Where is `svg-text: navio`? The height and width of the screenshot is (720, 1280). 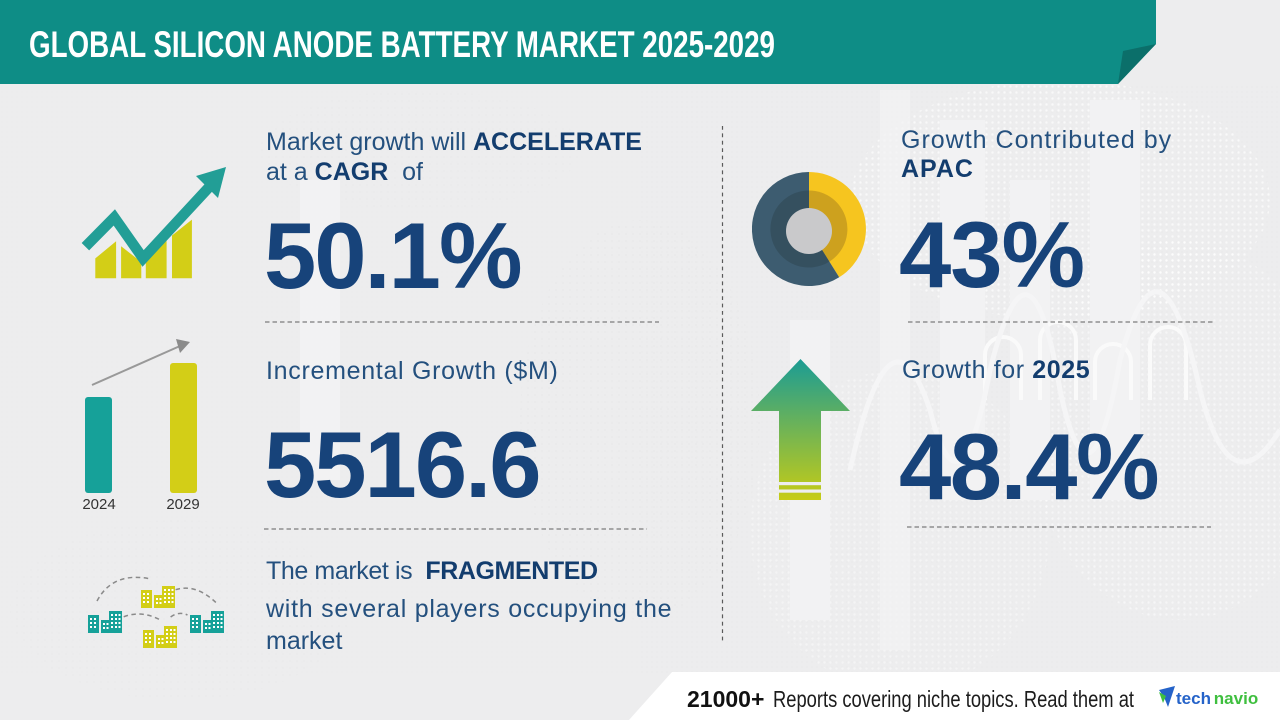
svg-text: navio is located at coordinates (1236, 698).